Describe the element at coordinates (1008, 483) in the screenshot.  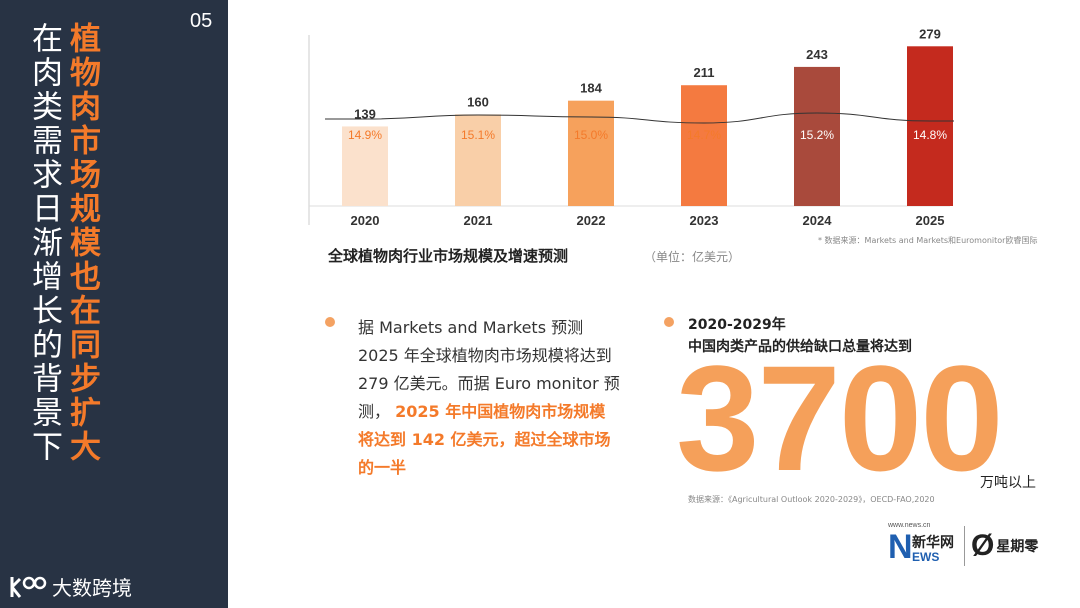
I see `stat-unit: 万吨以上` at that location.